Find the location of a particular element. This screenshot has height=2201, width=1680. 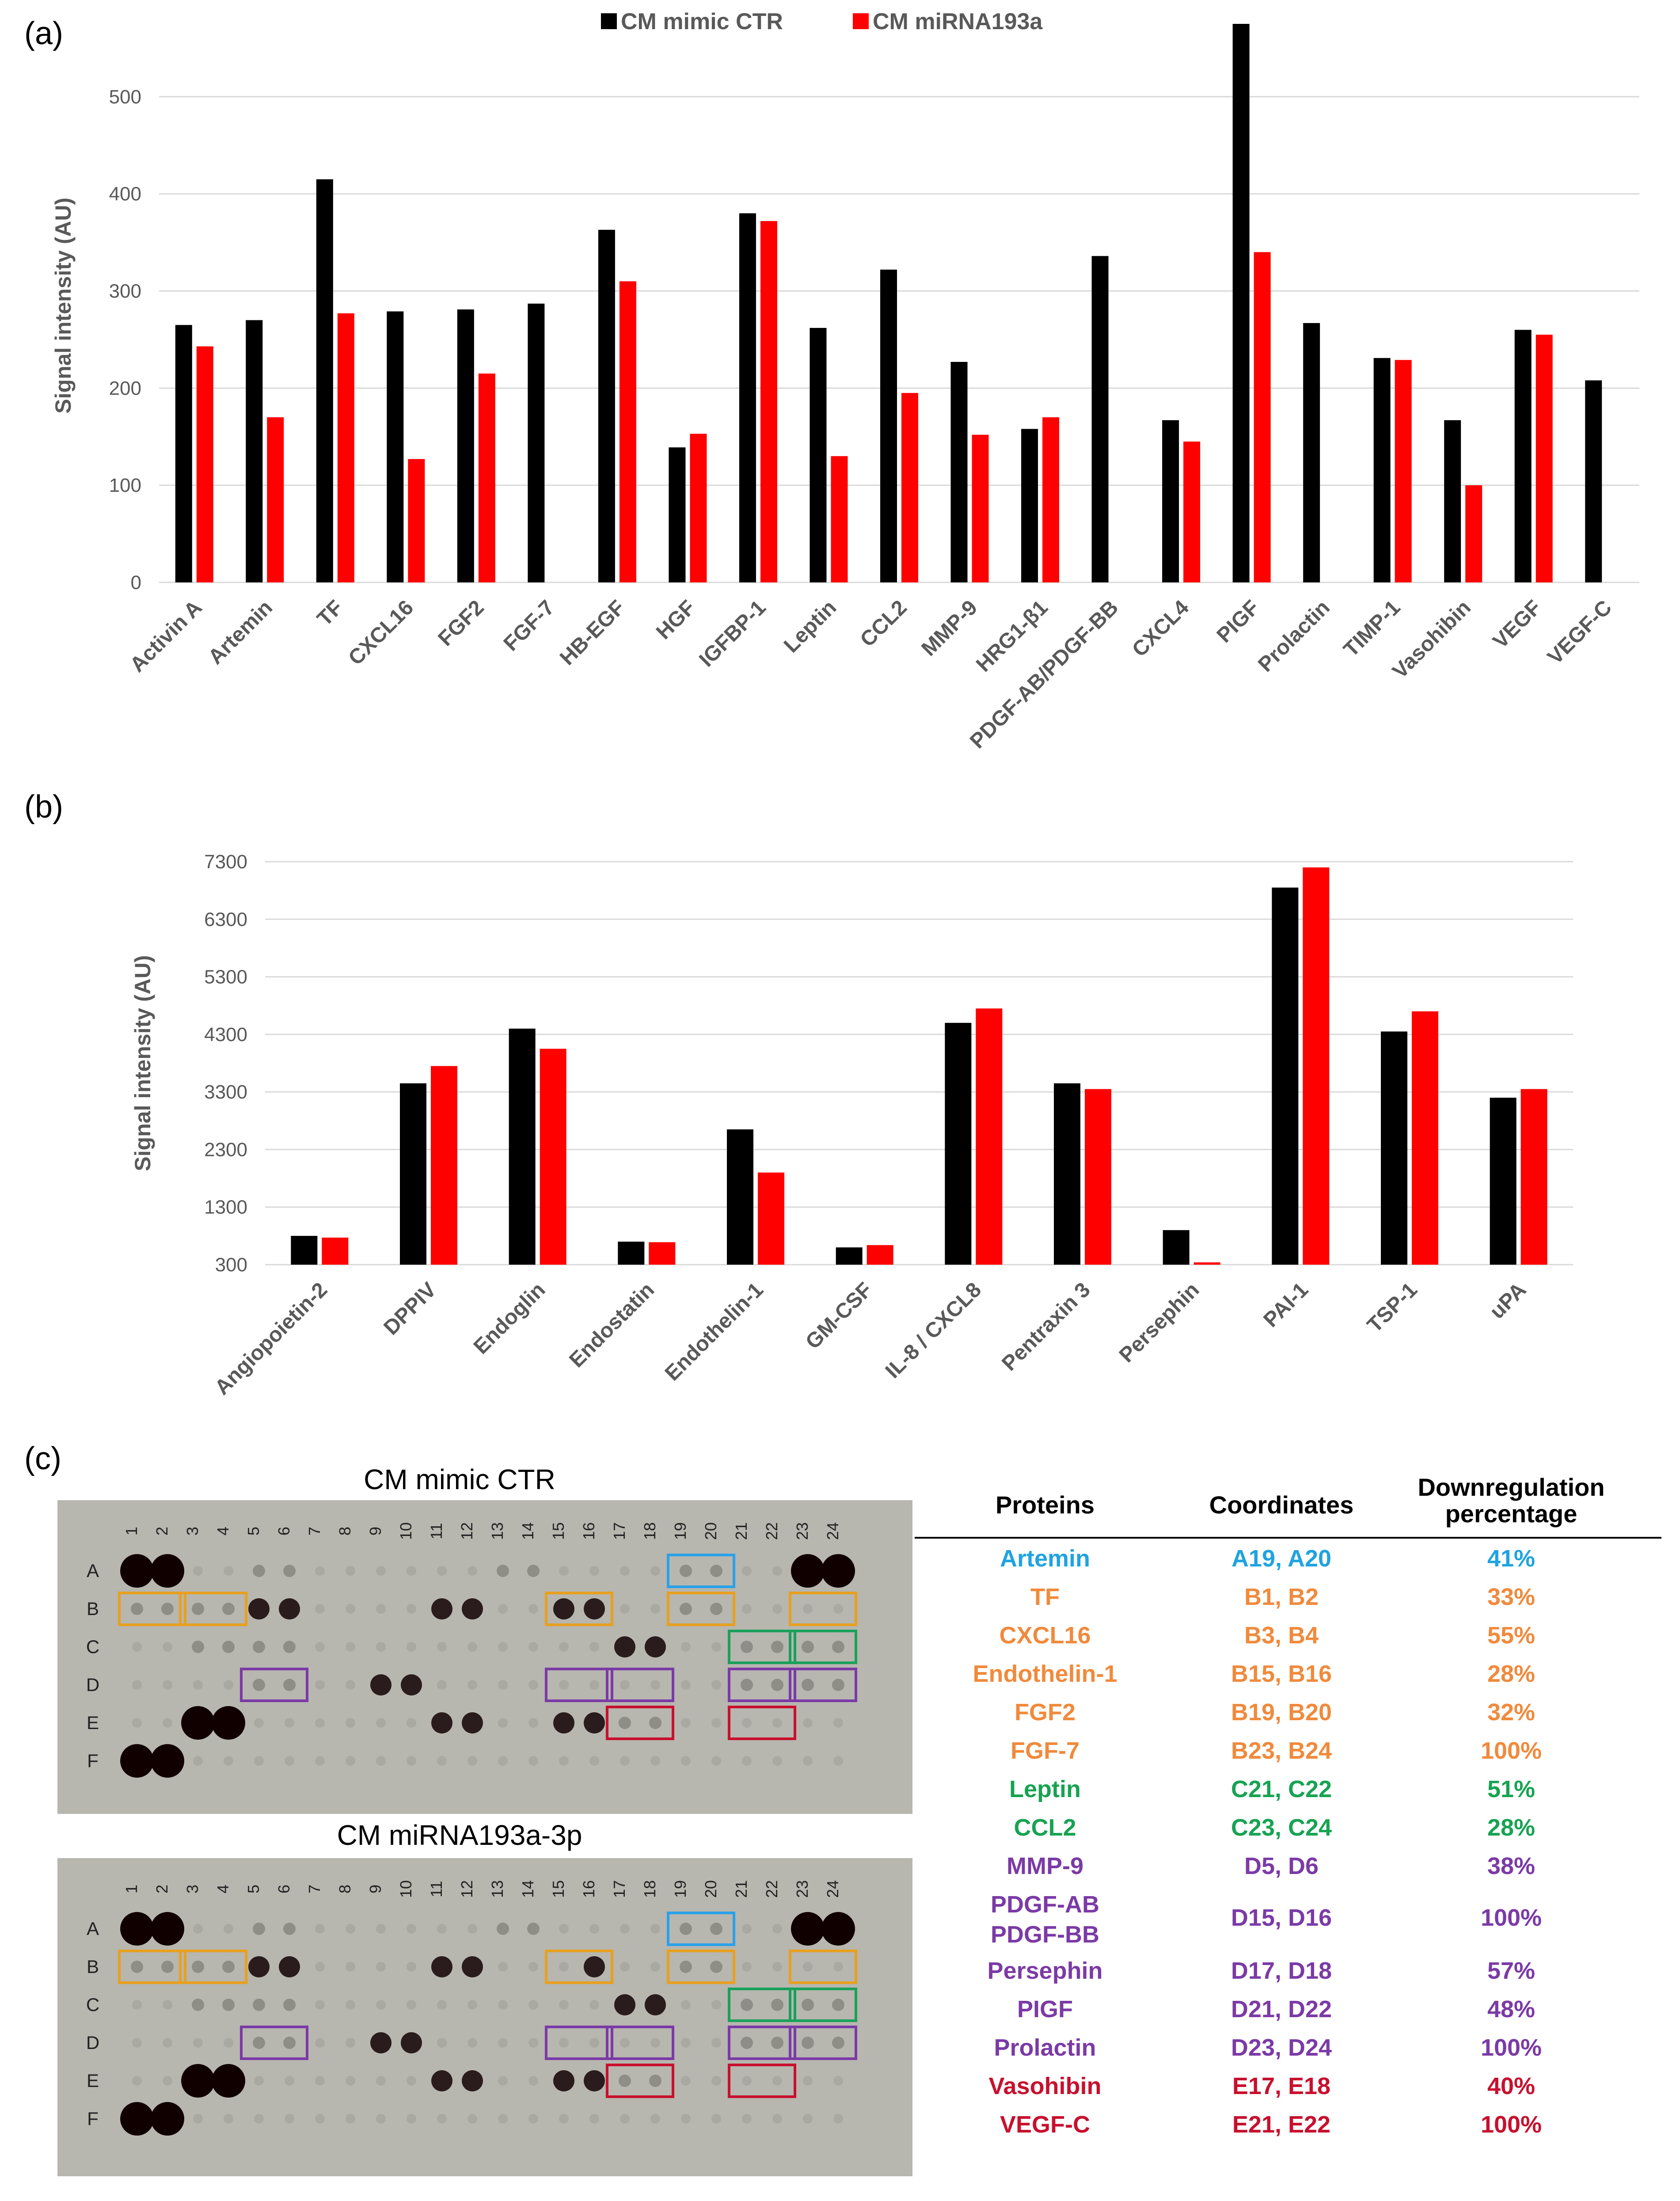

table-cell-coordinates: A19, A20 is located at coordinates (1281, 1558).